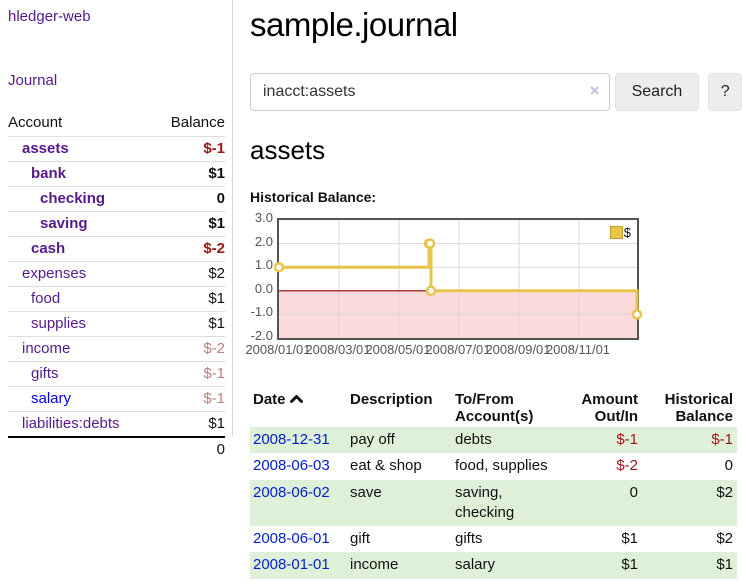 This screenshot has height=582, width=742. I want to click on account-link: saving, so click(64, 223).